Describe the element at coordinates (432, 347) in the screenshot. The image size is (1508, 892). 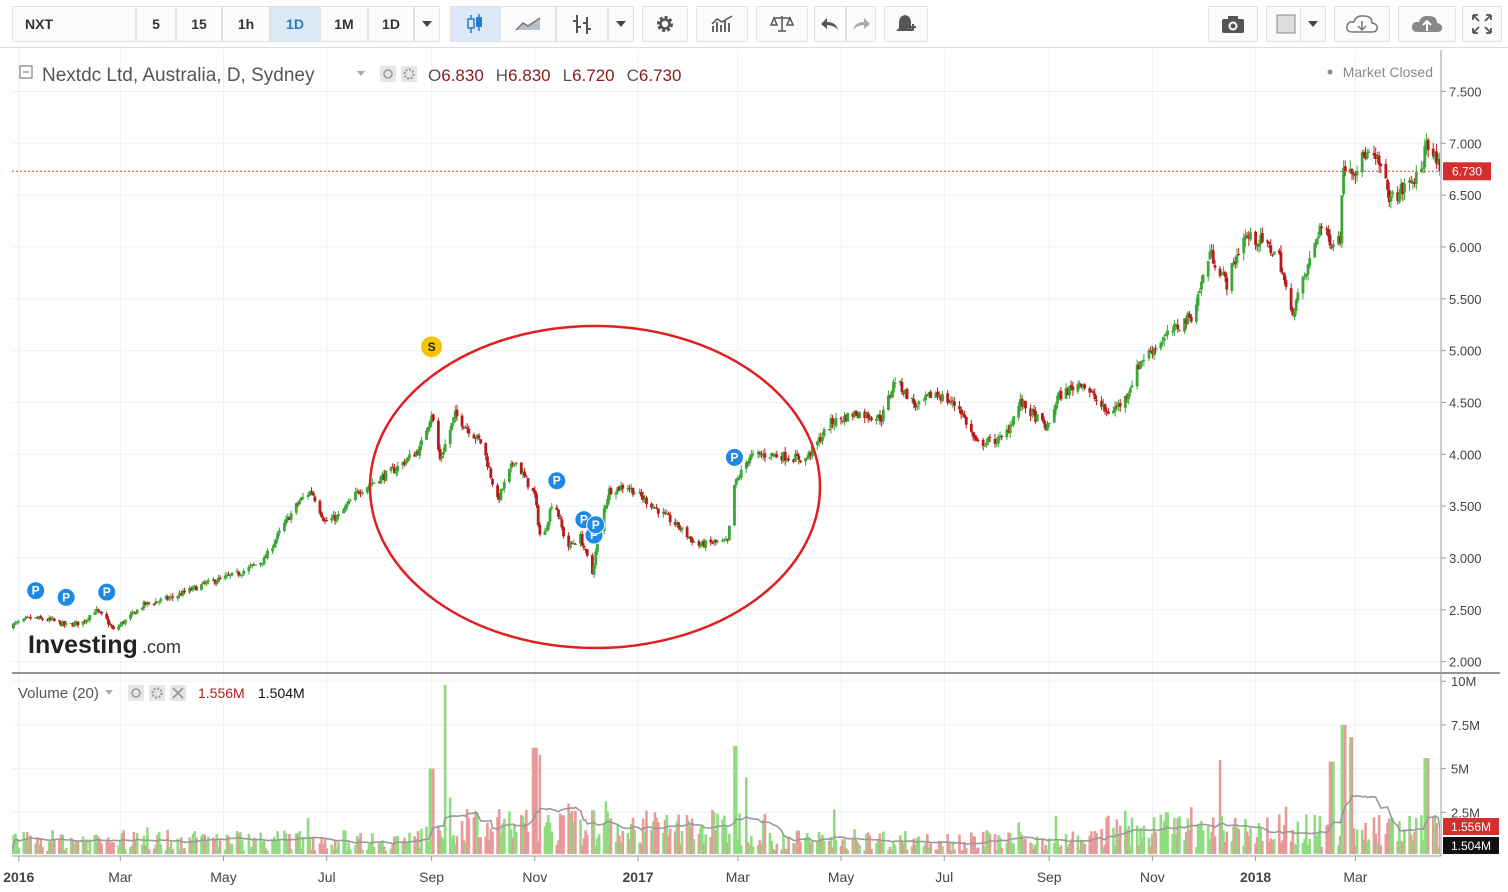
I see `sell-marker: S` at that location.